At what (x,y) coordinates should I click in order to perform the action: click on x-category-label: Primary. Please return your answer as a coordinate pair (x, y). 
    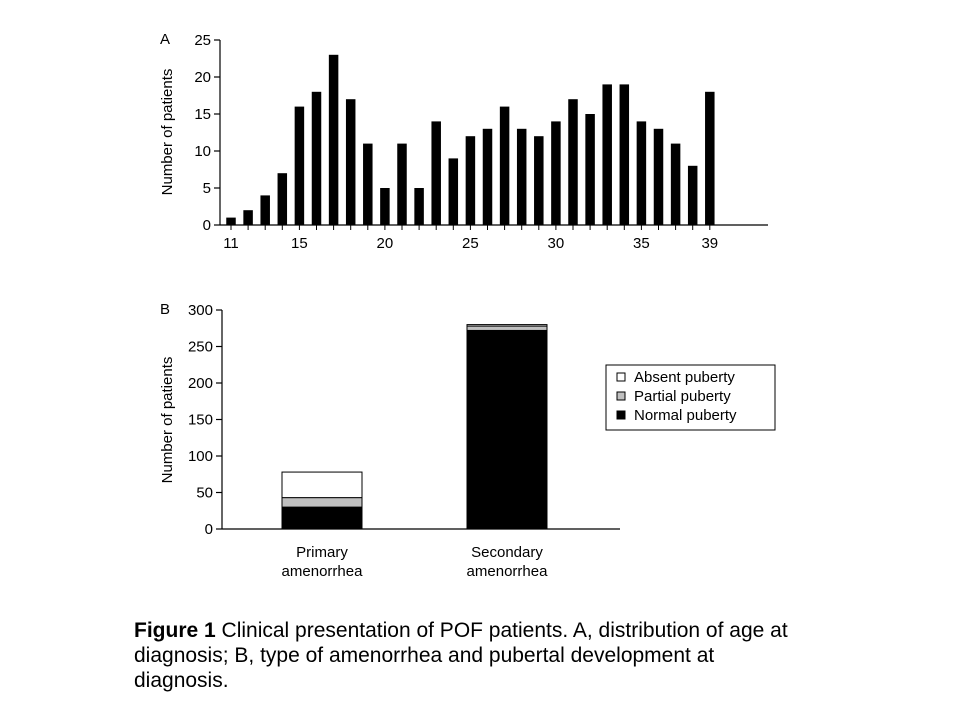
    Looking at the image, I should click on (322, 552).